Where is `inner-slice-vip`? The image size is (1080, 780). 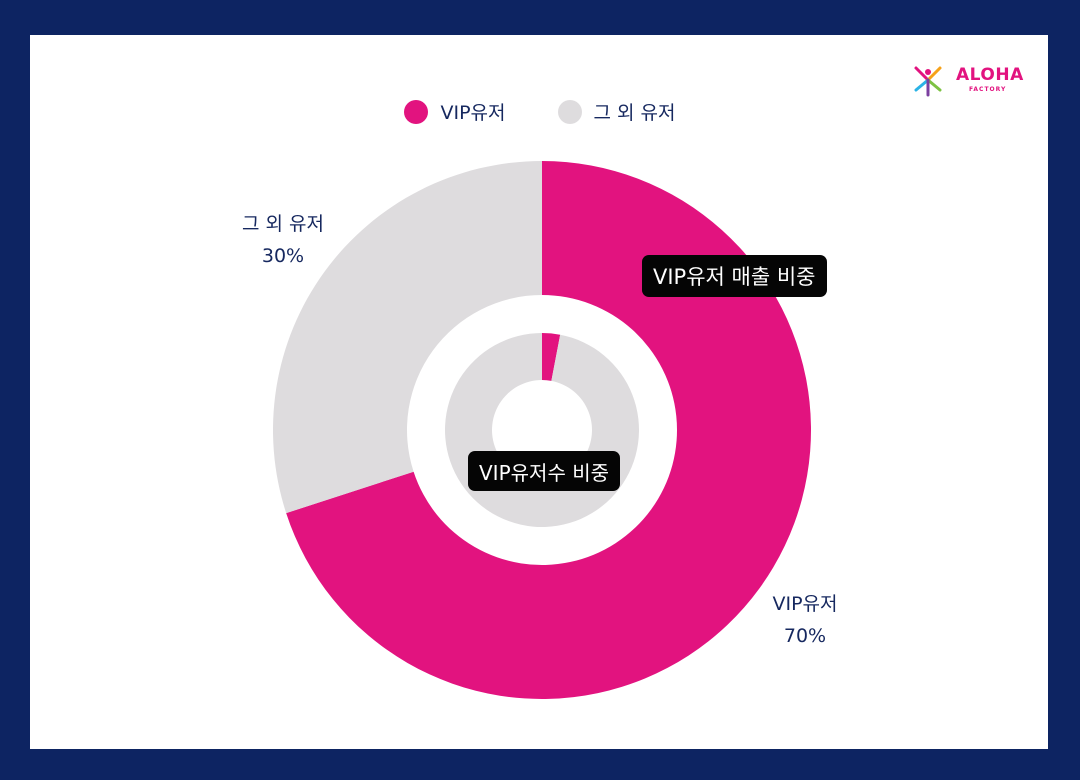 inner-slice-vip is located at coordinates (551, 357).